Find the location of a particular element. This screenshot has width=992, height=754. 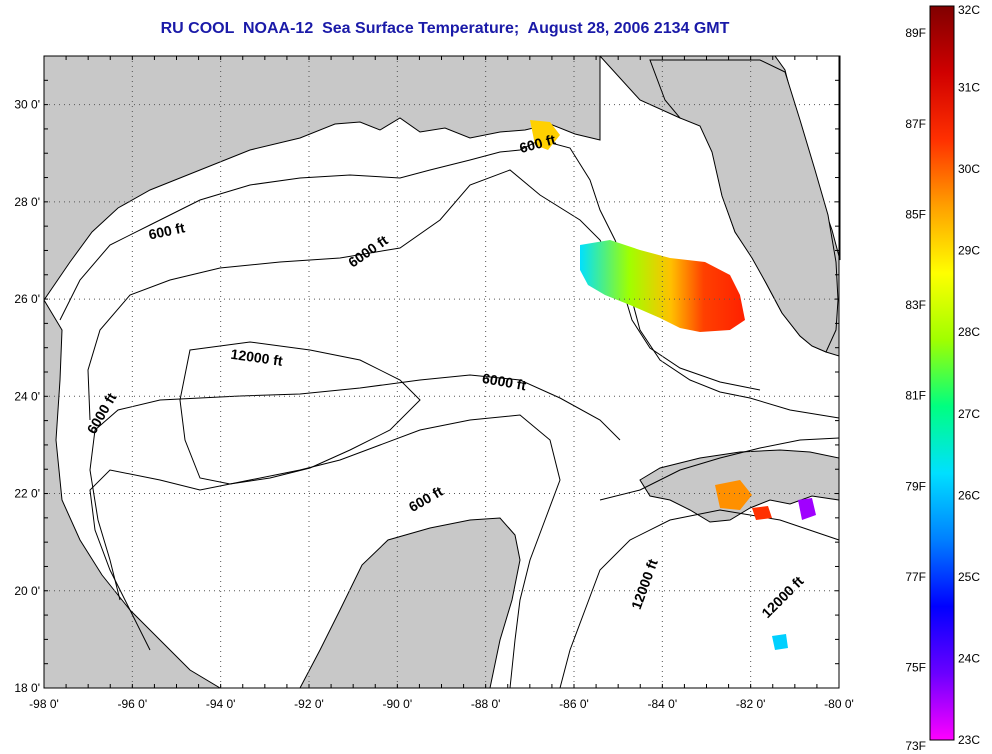

x-tick-label: -86 0' is located at coordinates (574, 704).